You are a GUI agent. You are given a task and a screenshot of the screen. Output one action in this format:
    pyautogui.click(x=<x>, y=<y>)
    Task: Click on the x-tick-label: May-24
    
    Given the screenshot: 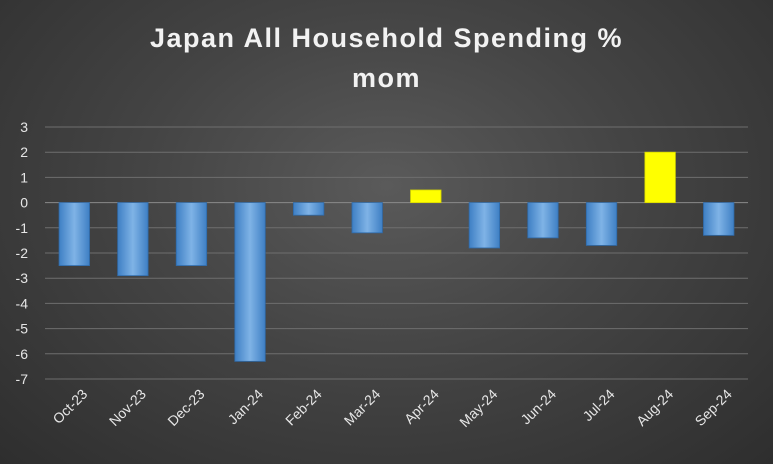 What is the action you would take?
    pyautogui.click(x=478, y=408)
    